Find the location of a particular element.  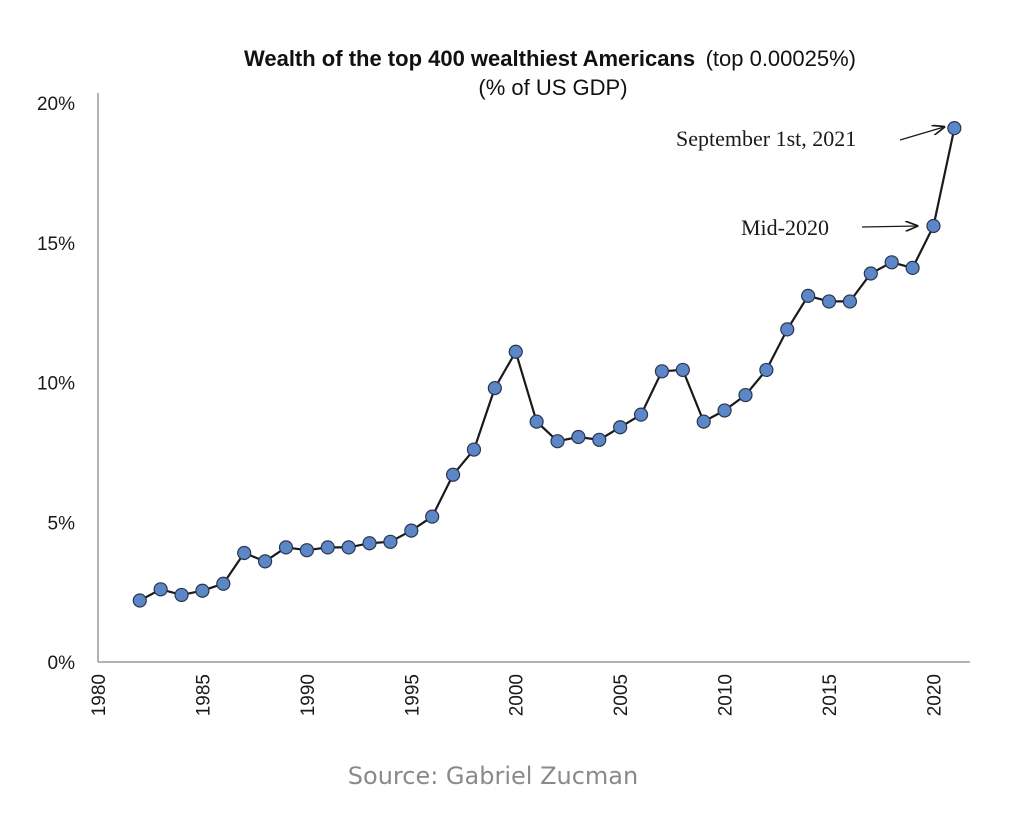

y-tick-label: 5% is located at coordinates (62, 523).